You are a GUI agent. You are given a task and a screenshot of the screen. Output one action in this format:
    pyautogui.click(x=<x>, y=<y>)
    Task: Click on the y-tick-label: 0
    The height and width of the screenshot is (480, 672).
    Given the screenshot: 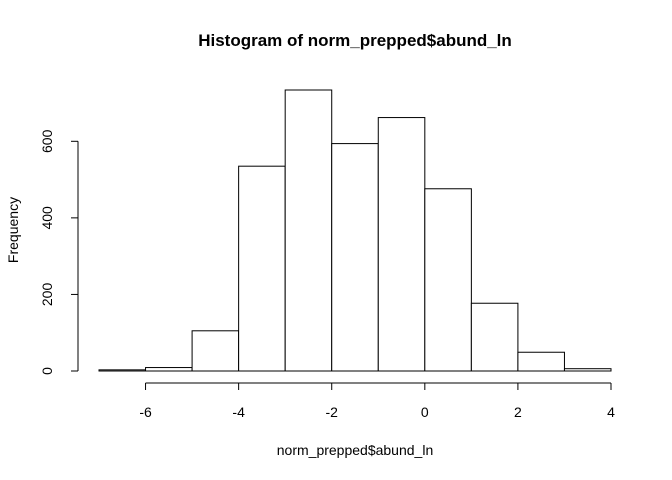 What is the action you would take?
    pyautogui.click(x=47, y=371)
    